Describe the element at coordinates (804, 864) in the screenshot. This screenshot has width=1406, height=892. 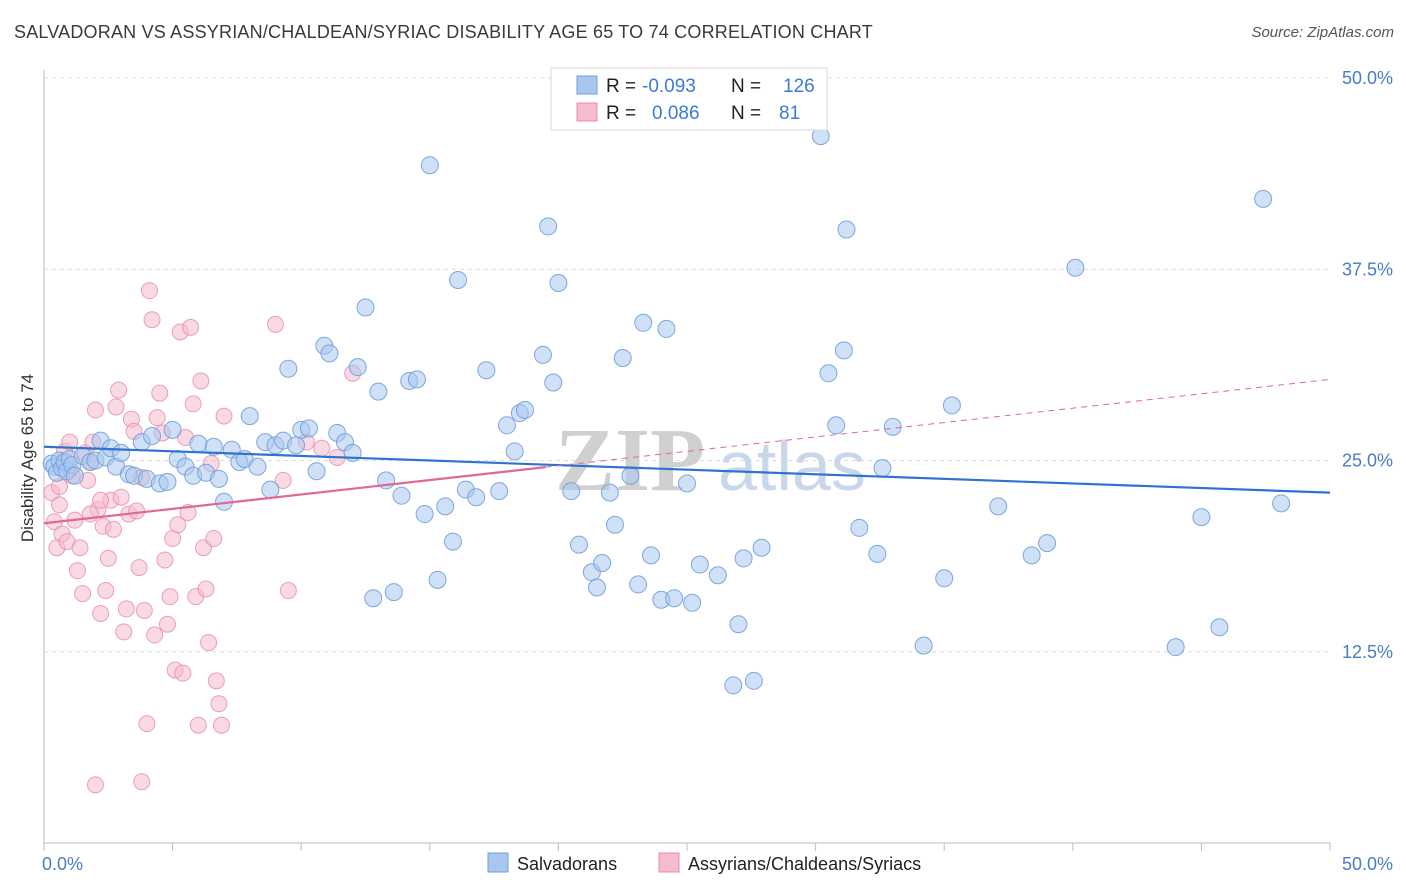
I see `bottom-legend-assyrians: Assyrians/Chaldeans/Syriacs` at that location.